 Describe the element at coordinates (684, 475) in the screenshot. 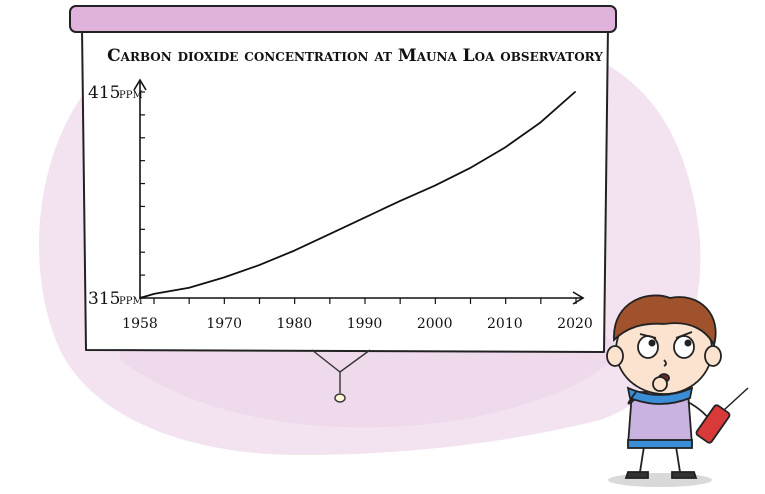

I see `right-shoe` at that location.